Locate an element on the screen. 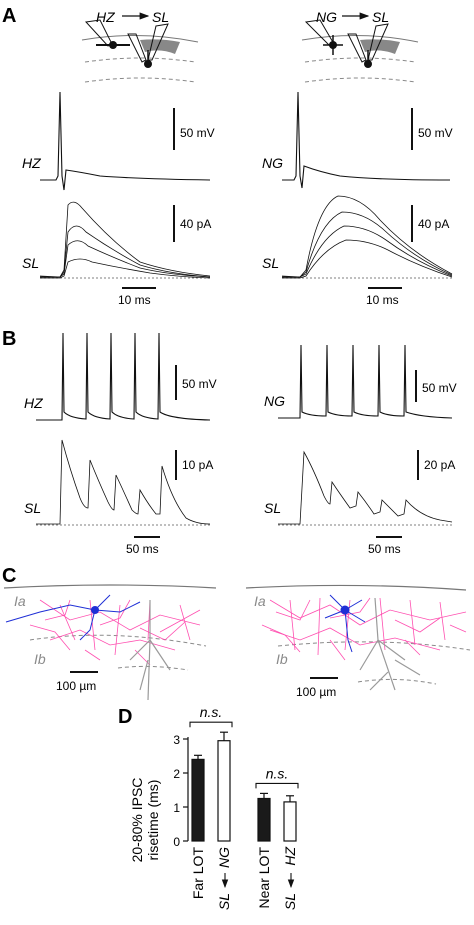  y-axis-title-line2: risetime (ms) is located at coordinates (153, 820).